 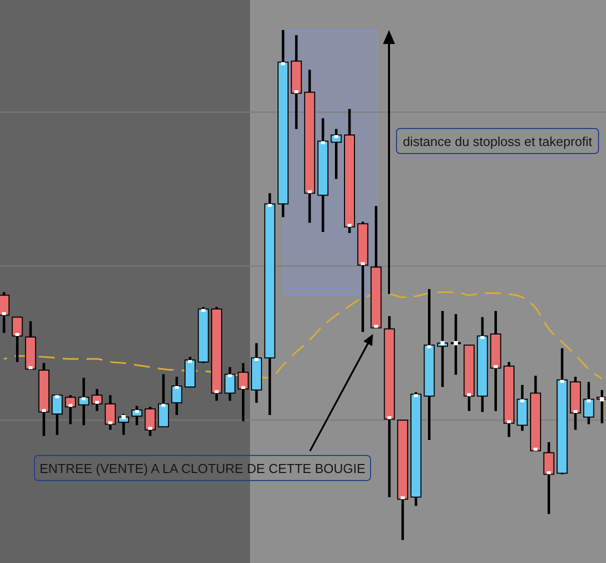 I want to click on text-box: ENTREE (VENTE) A LA CLOTURE DE CETTE BOUGIE, so click(x=202, y=468).